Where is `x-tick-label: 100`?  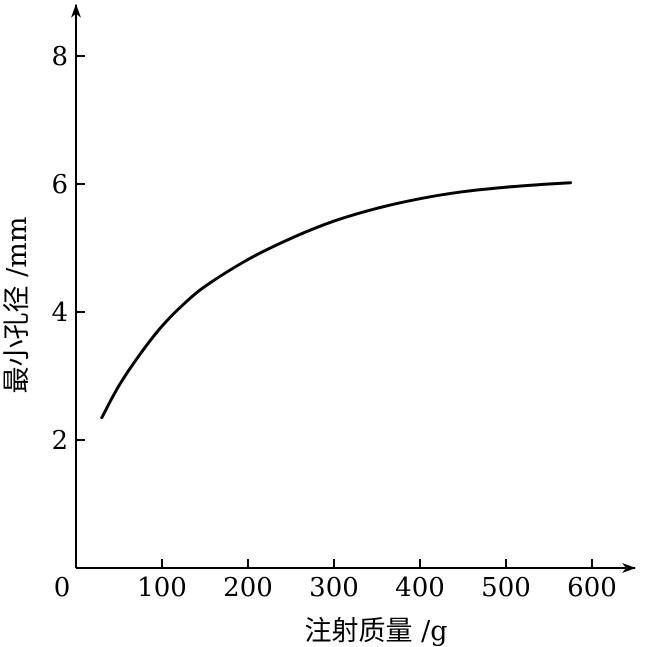 x-tick-label: 100 is located at coordinates (162, 588).